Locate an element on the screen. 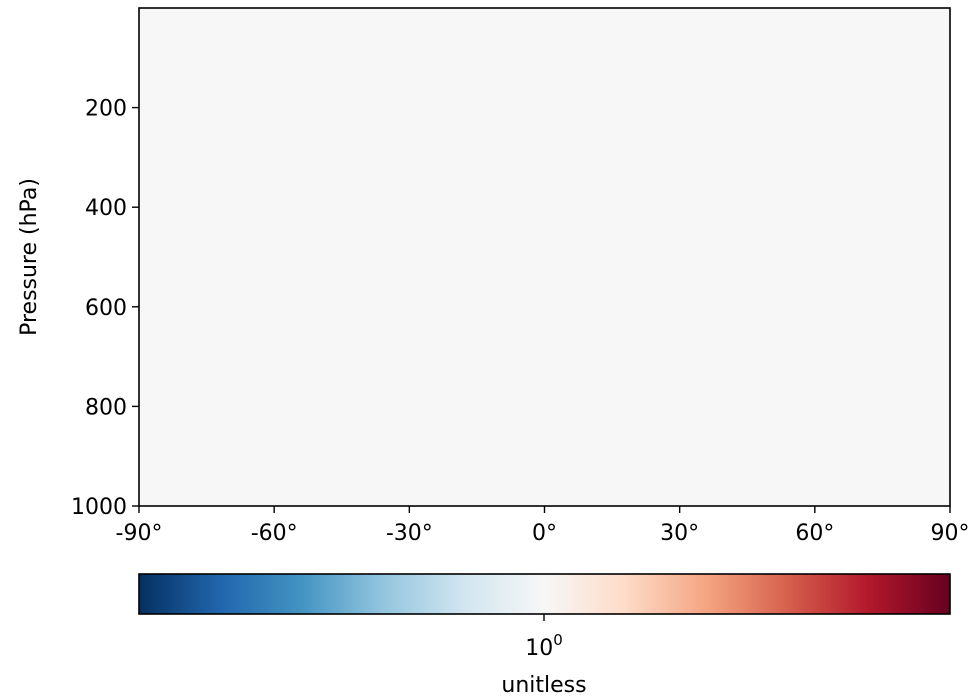 The height and width of the screenshot is (700, 973). x-tick-label: 90° is located at coordinates (950, 533).